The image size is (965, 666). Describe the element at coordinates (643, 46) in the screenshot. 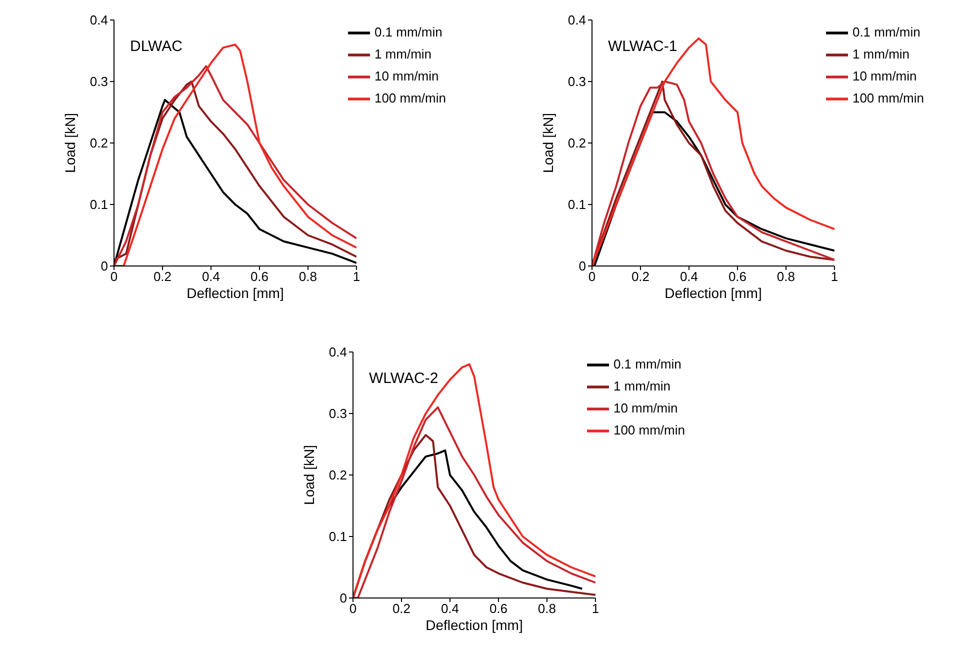

I see `text: WLWAC-1` at that location.